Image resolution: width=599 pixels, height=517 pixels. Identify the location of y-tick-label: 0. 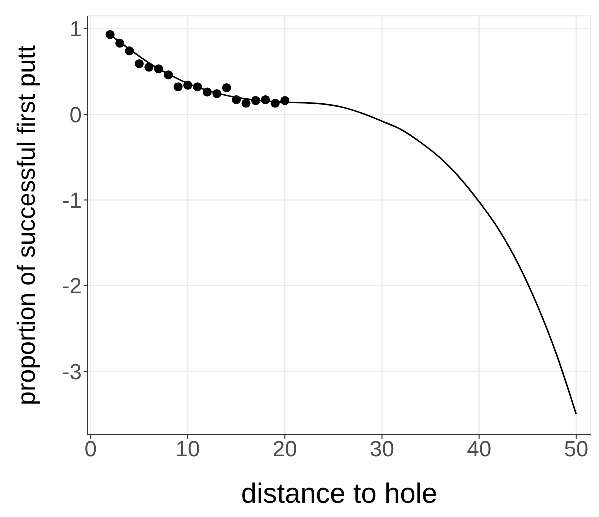
(76, 115).